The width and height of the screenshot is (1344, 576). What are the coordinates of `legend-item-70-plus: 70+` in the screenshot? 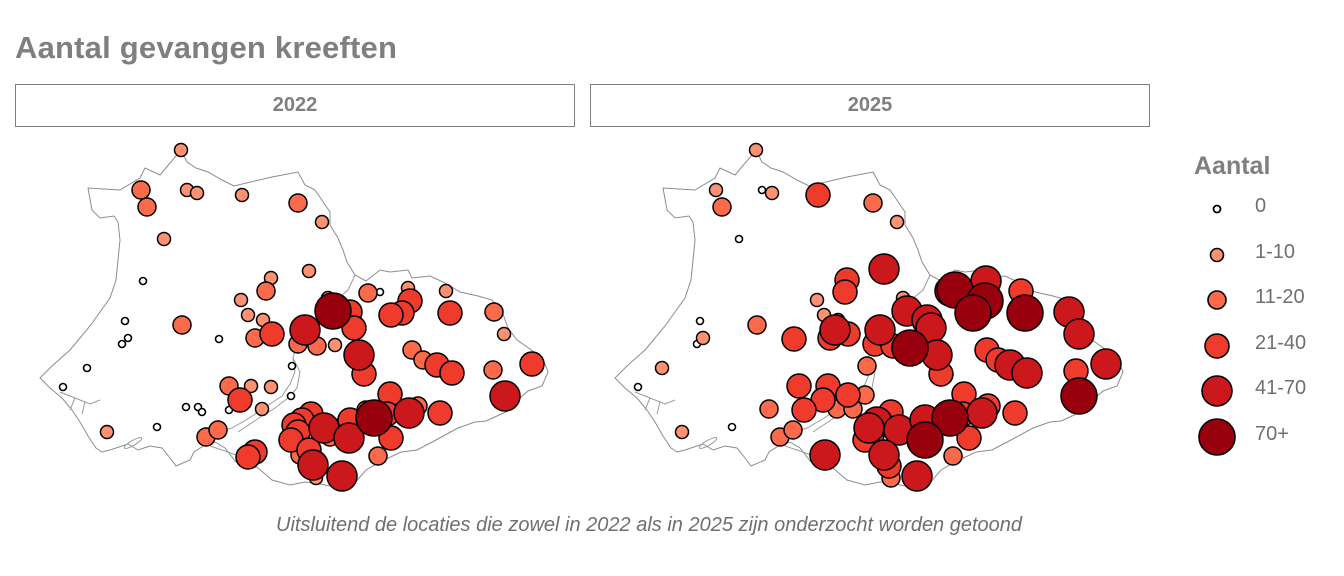 It's located at (1269, 438).